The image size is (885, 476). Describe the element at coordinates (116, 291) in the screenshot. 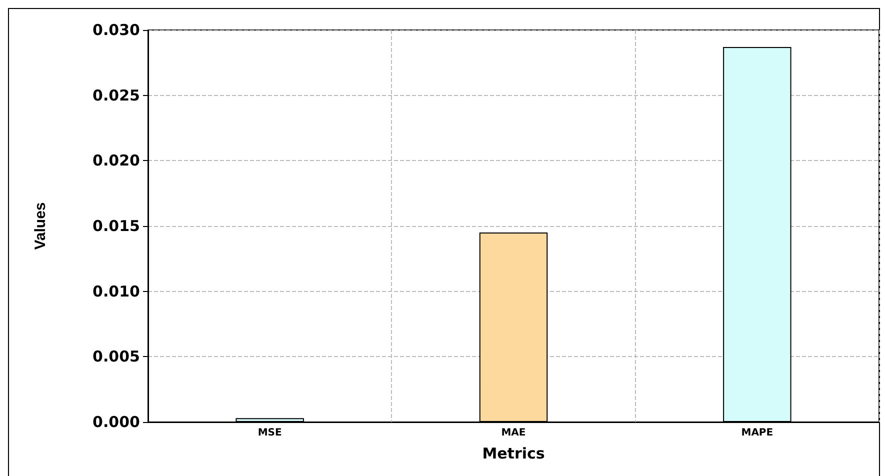

I see `y-tick-label: 0.010` at that location.